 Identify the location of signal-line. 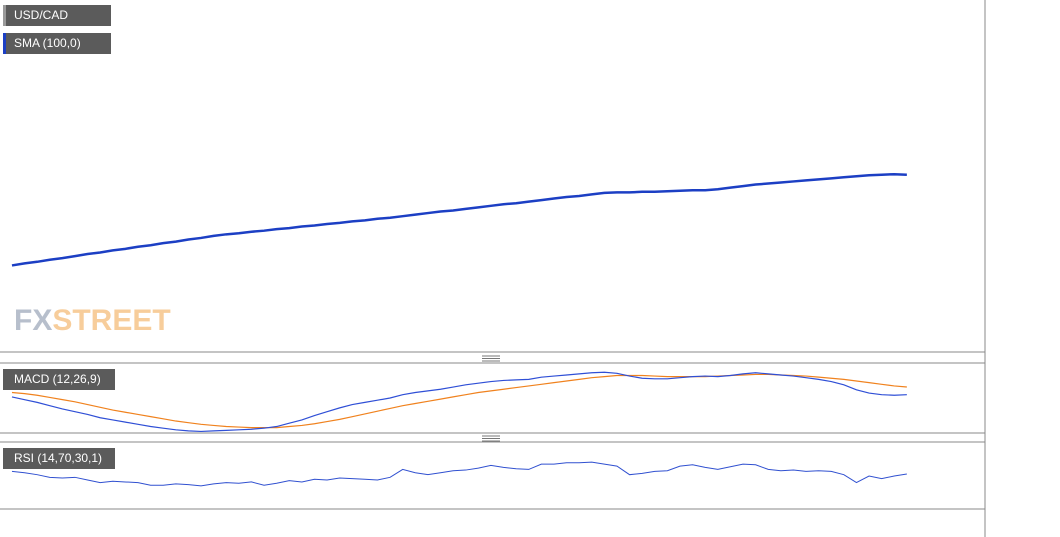
(459, 401).